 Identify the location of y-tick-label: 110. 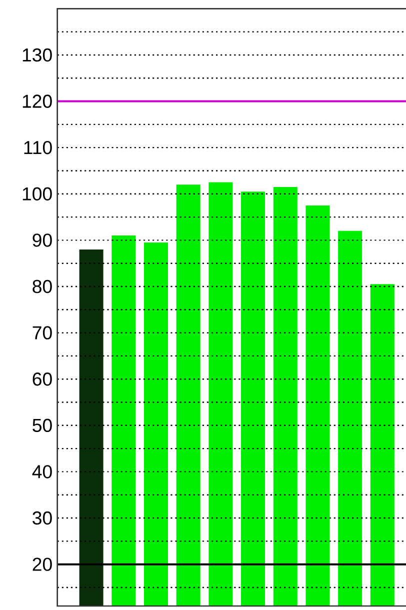
(38, 147).